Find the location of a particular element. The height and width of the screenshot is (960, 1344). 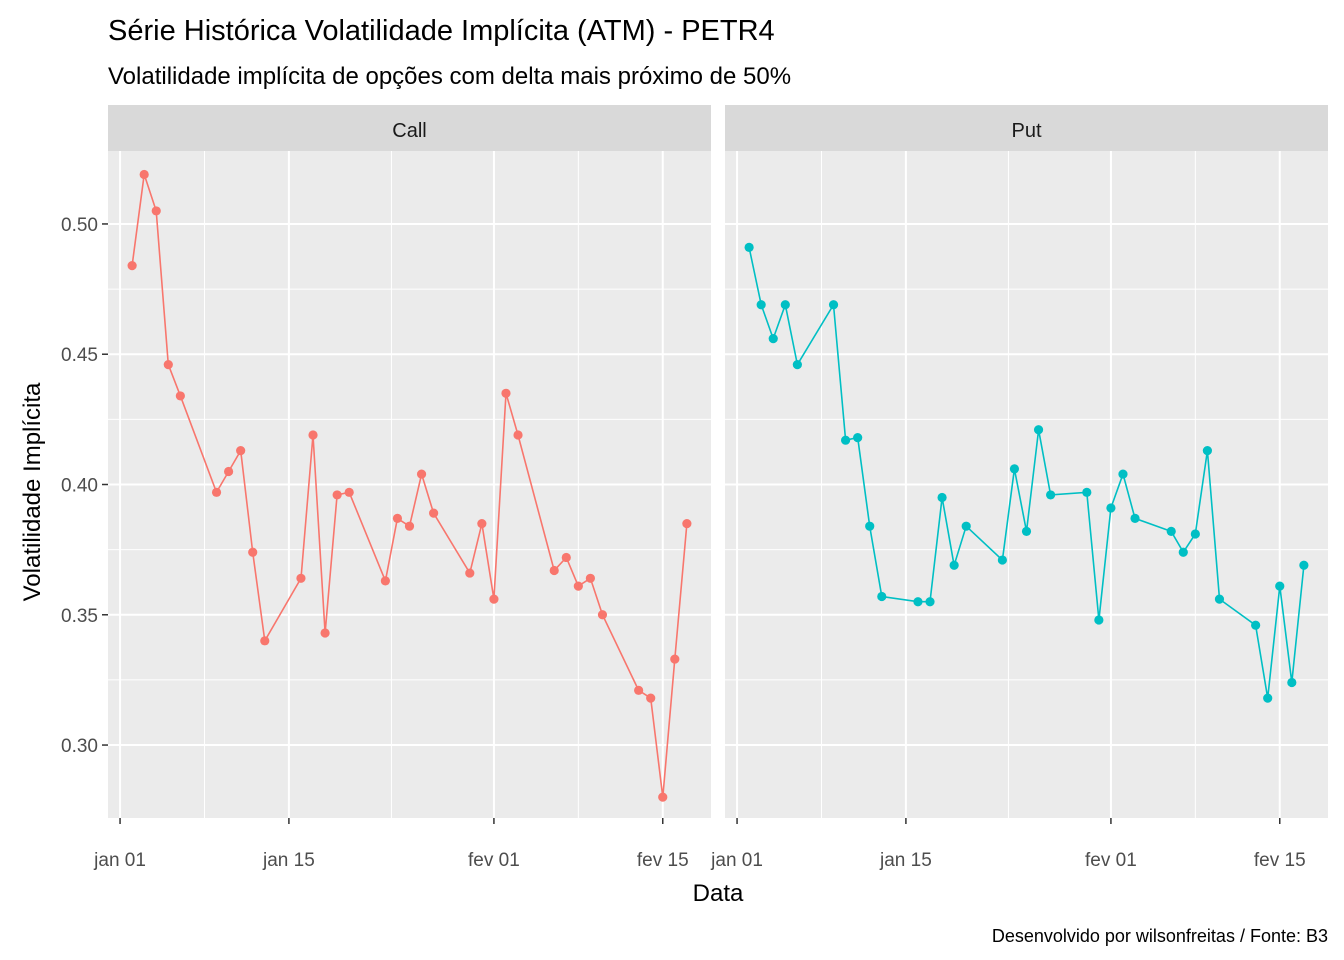

facet-strip-label: Put is located at coordinates (1026, 131).